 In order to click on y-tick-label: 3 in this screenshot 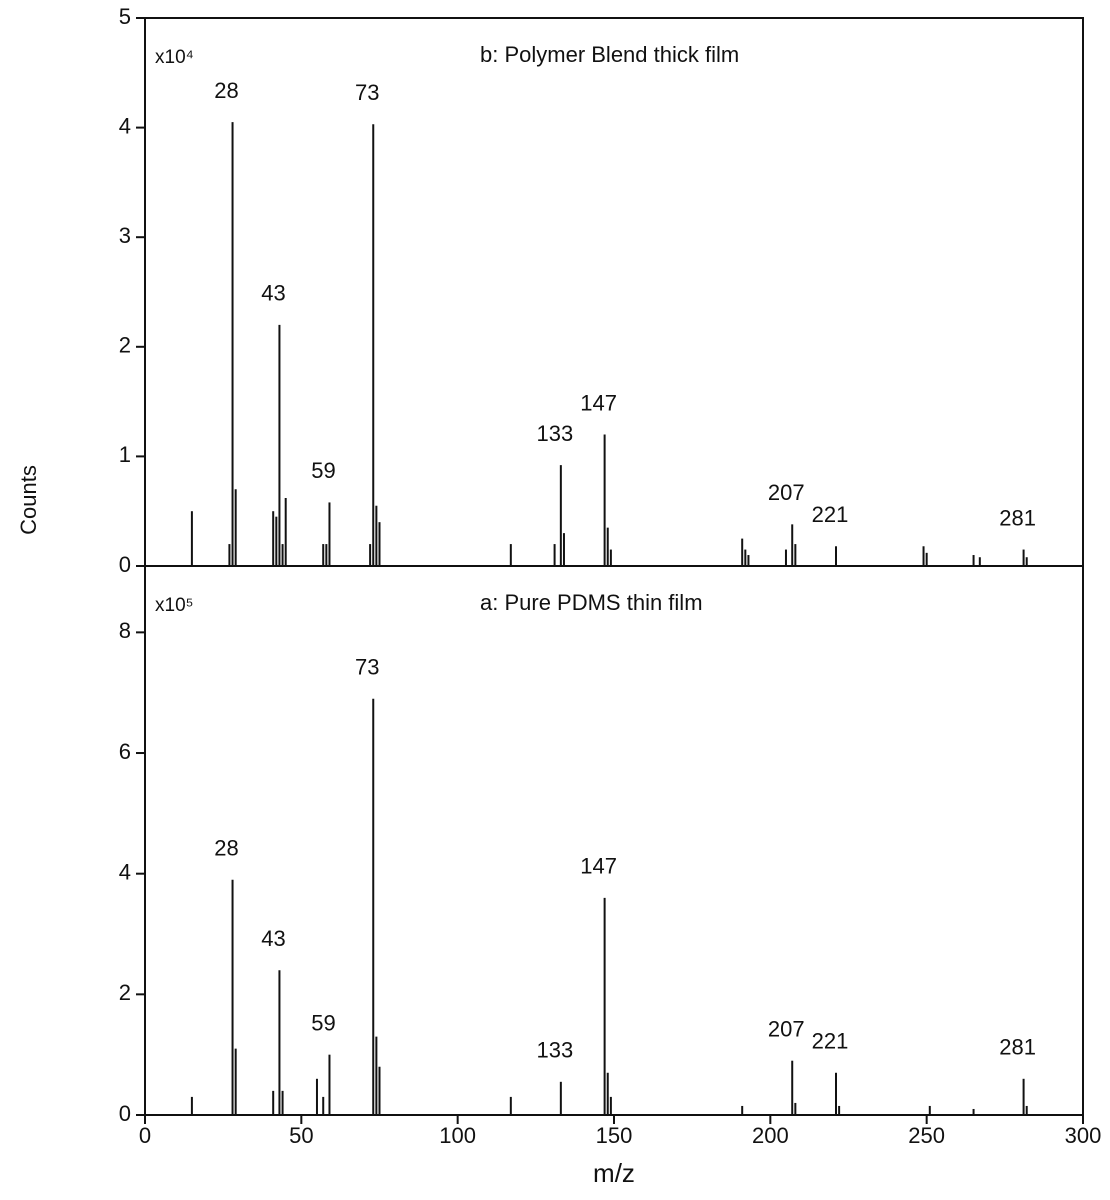, I will do `click(125, 235)`.